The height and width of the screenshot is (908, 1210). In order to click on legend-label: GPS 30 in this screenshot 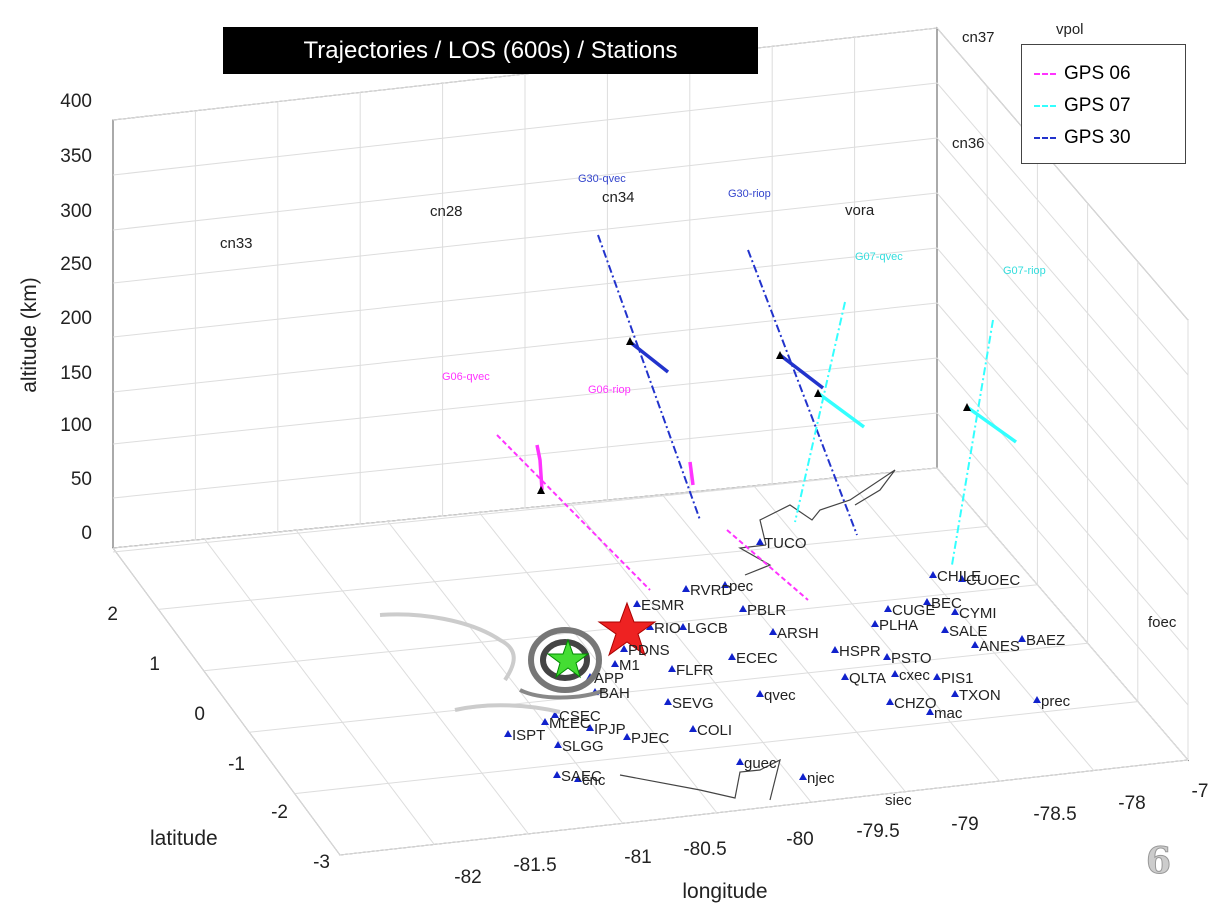, I will do `click(1097, 137)`.